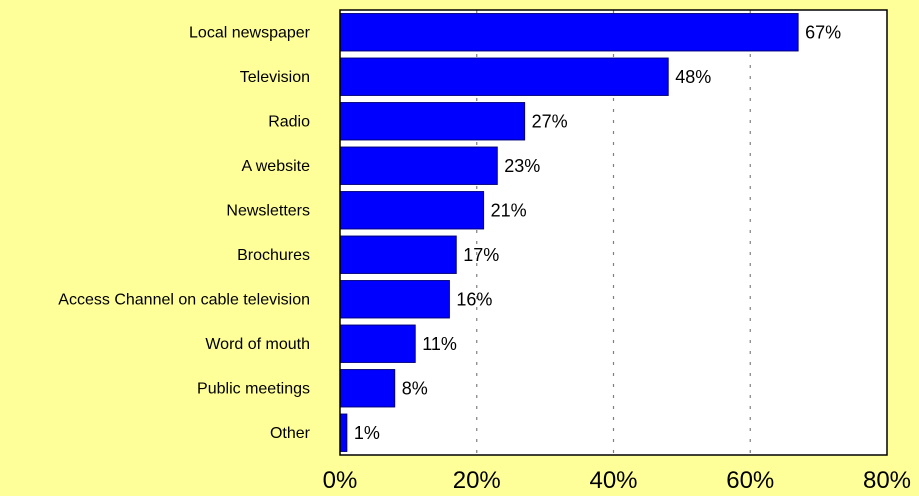 The width and height of the screenshot is (919, 496). Describe the element at coordinates (290, 433) in the screenshot. I see `category-label-9: Other` at that location.